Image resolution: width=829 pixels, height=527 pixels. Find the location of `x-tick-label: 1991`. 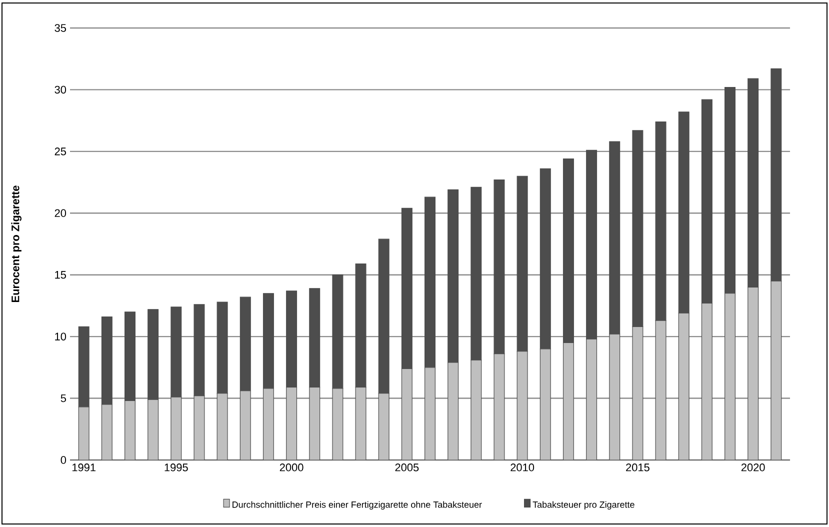

x-tick-label: 1991 is located at coordinates (84, 468).